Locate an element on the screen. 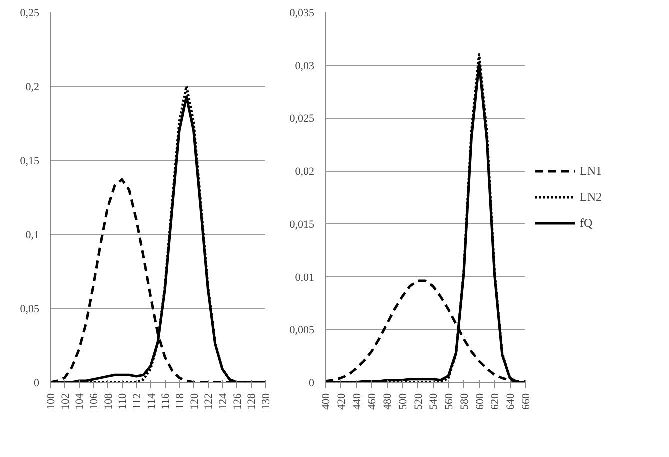  x-tick-label: 130 is located at coordinates (266, 401).